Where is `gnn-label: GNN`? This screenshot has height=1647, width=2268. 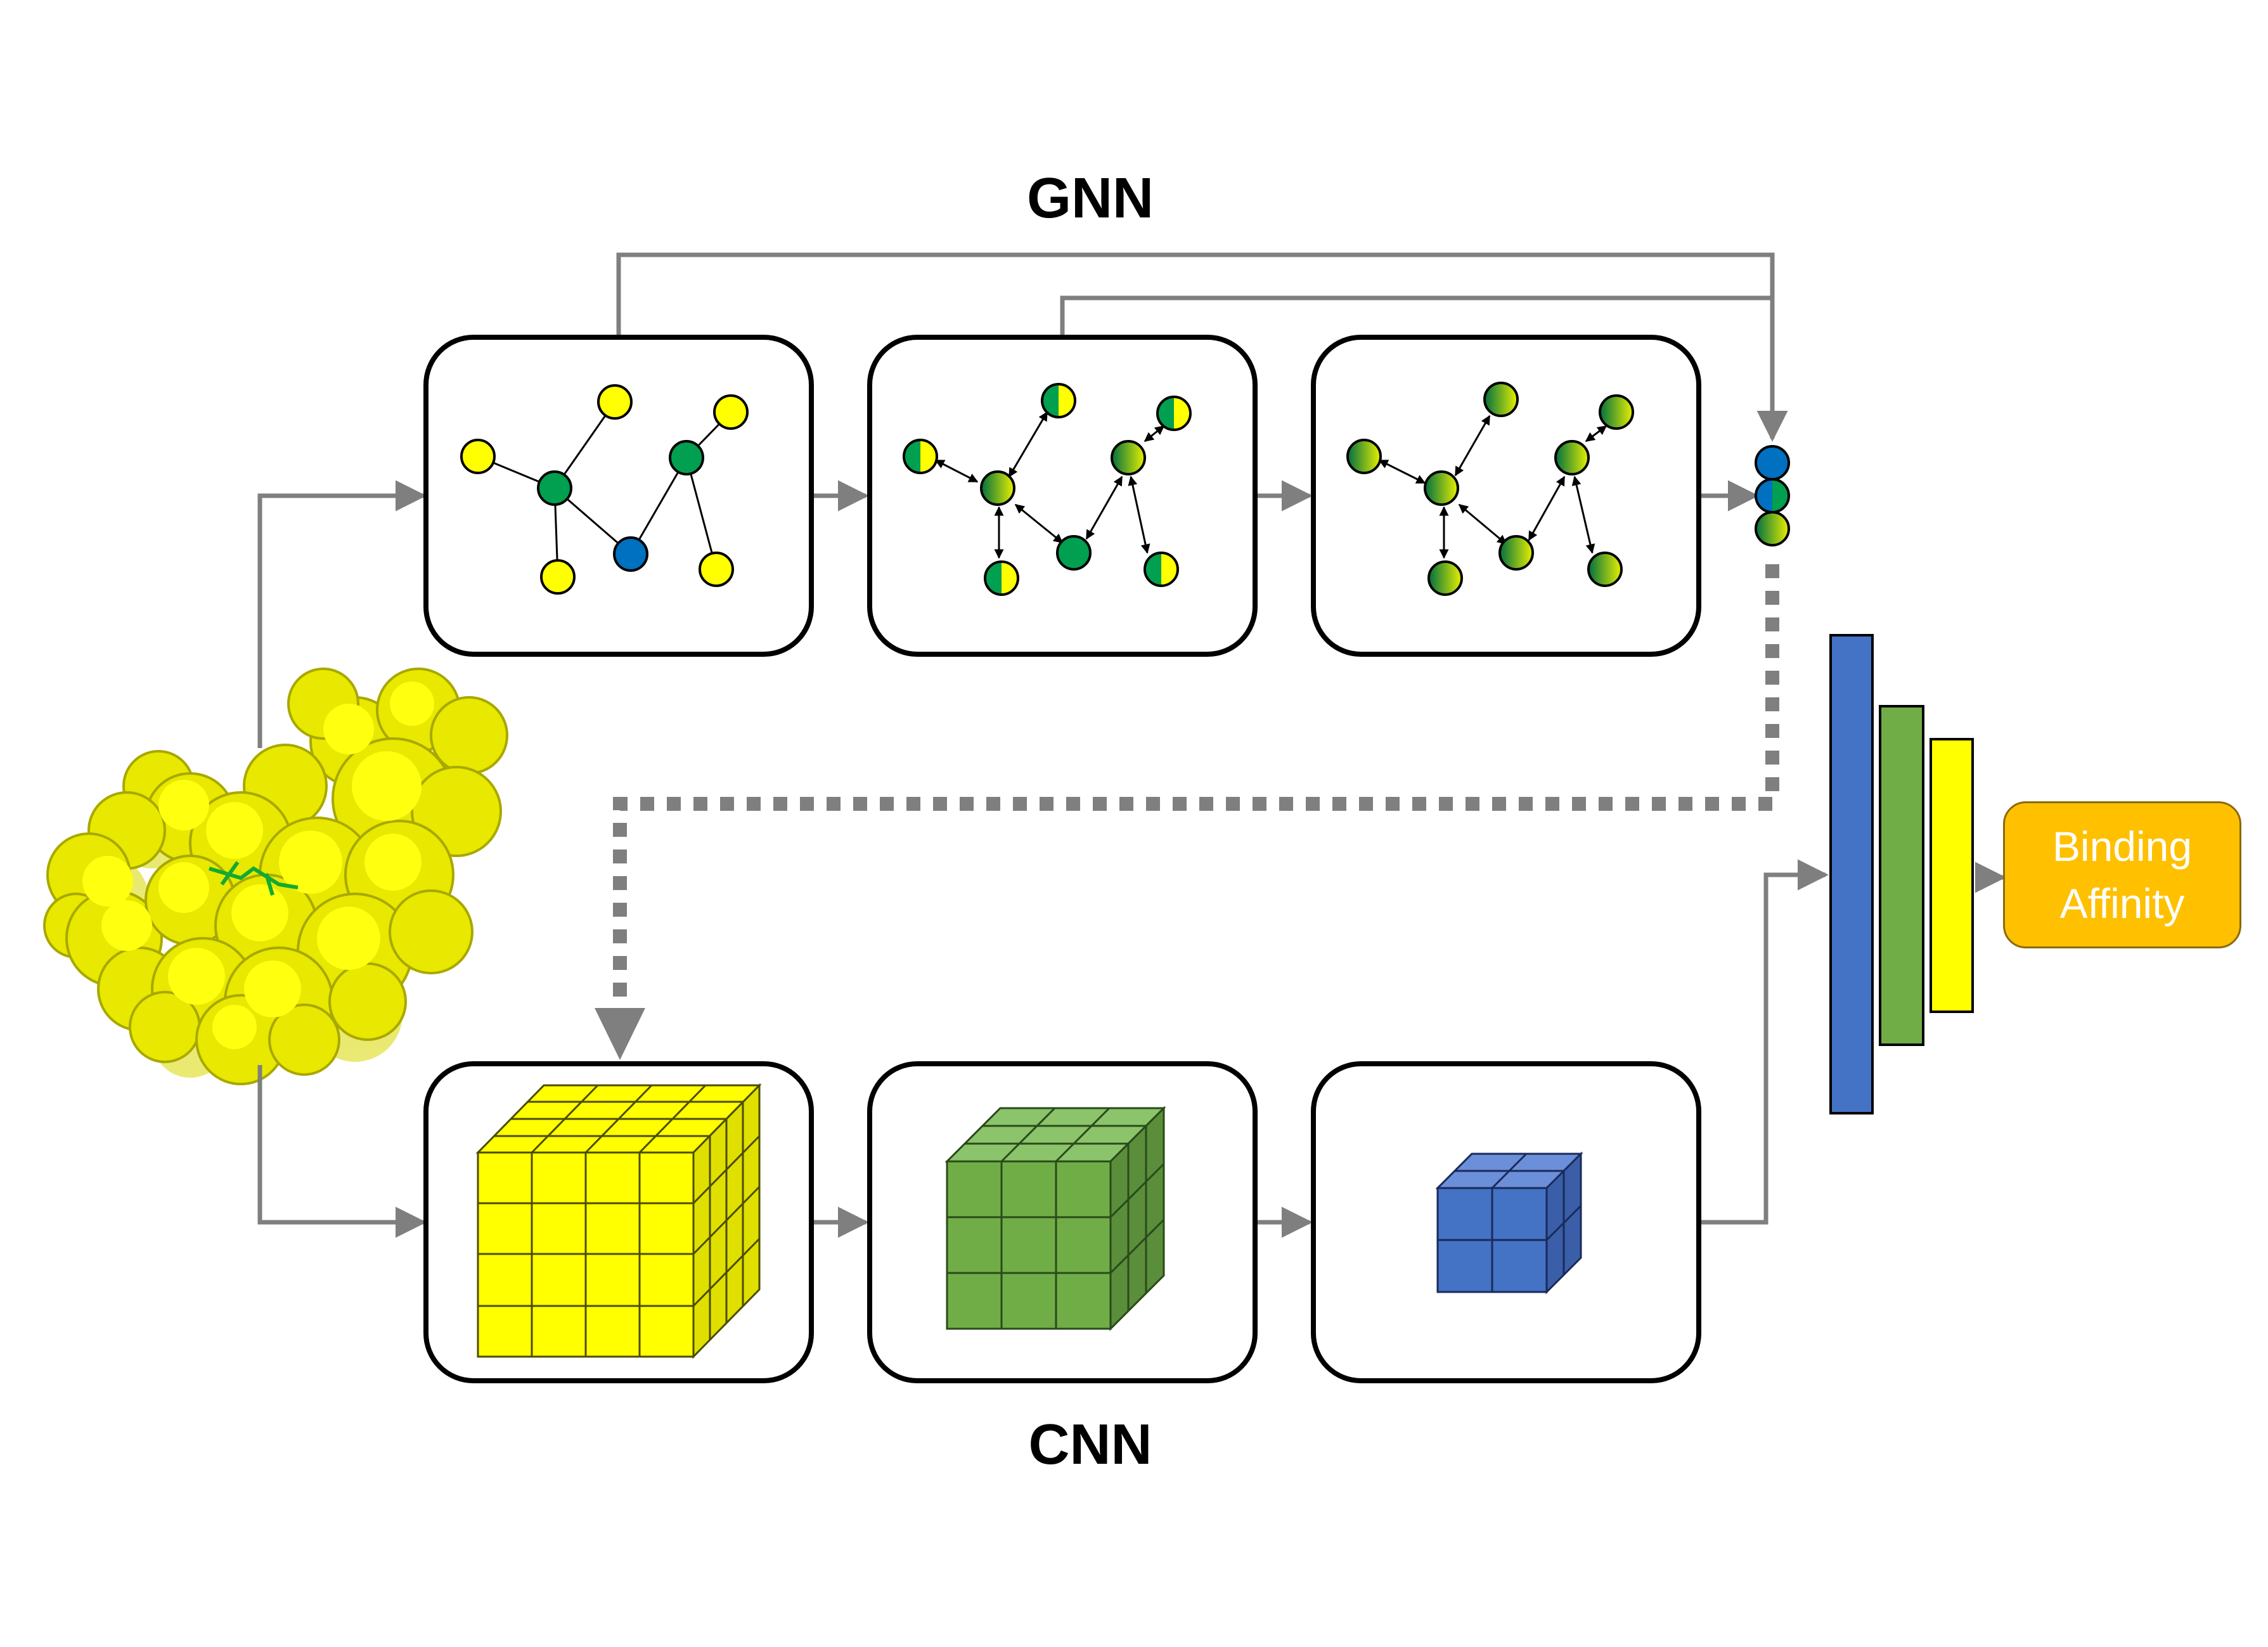
gnn-label: GNN is located at coordinates (1090, 199).